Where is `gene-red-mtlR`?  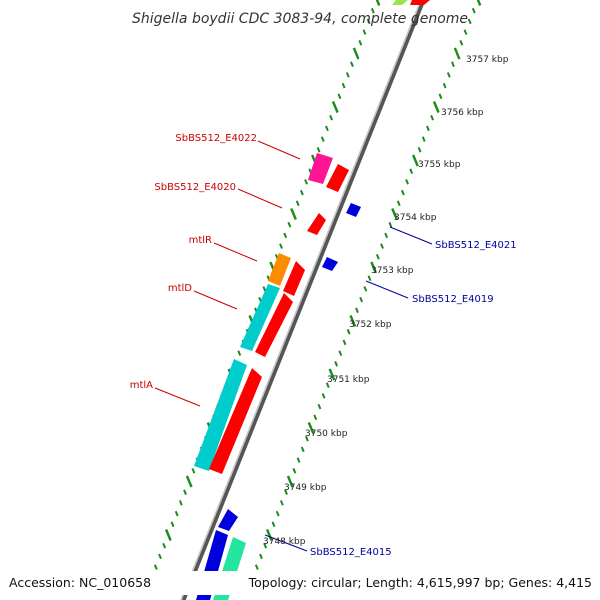
gene-red-mtlR is located at coordinates (294, 278).